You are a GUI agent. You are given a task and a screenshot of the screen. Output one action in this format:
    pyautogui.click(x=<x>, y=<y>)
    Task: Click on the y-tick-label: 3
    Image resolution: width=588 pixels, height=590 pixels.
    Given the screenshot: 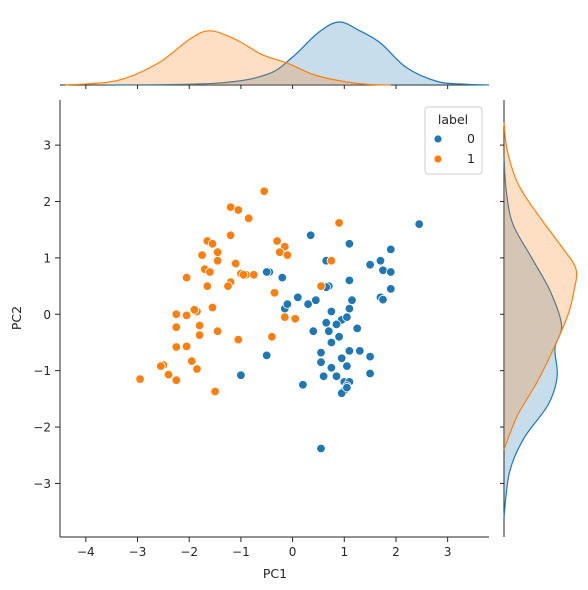 What is the action you would take?
    pyautogui.click(x=47, y=146)
    